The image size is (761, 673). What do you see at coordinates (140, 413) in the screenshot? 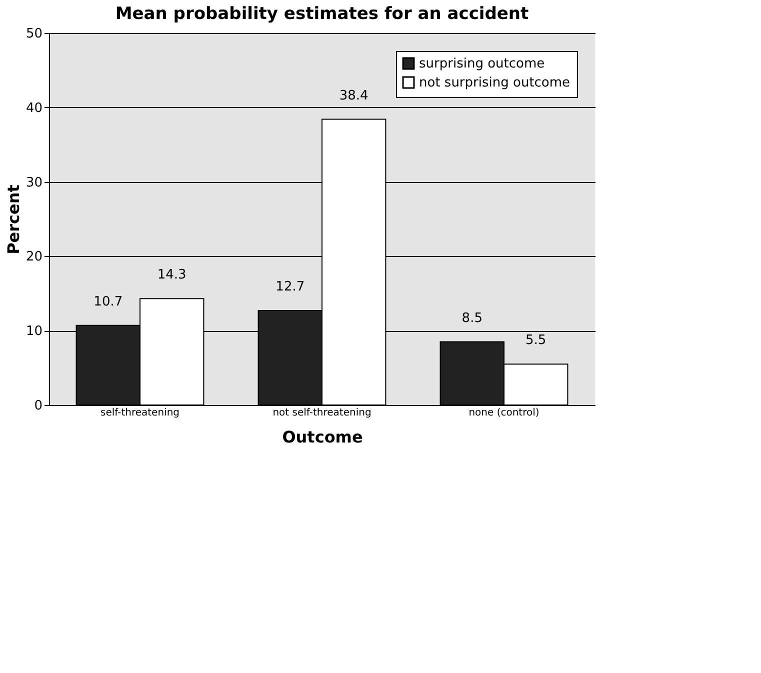
I see `x-tick-label: self-threatening` at bounding box center [140, 413].